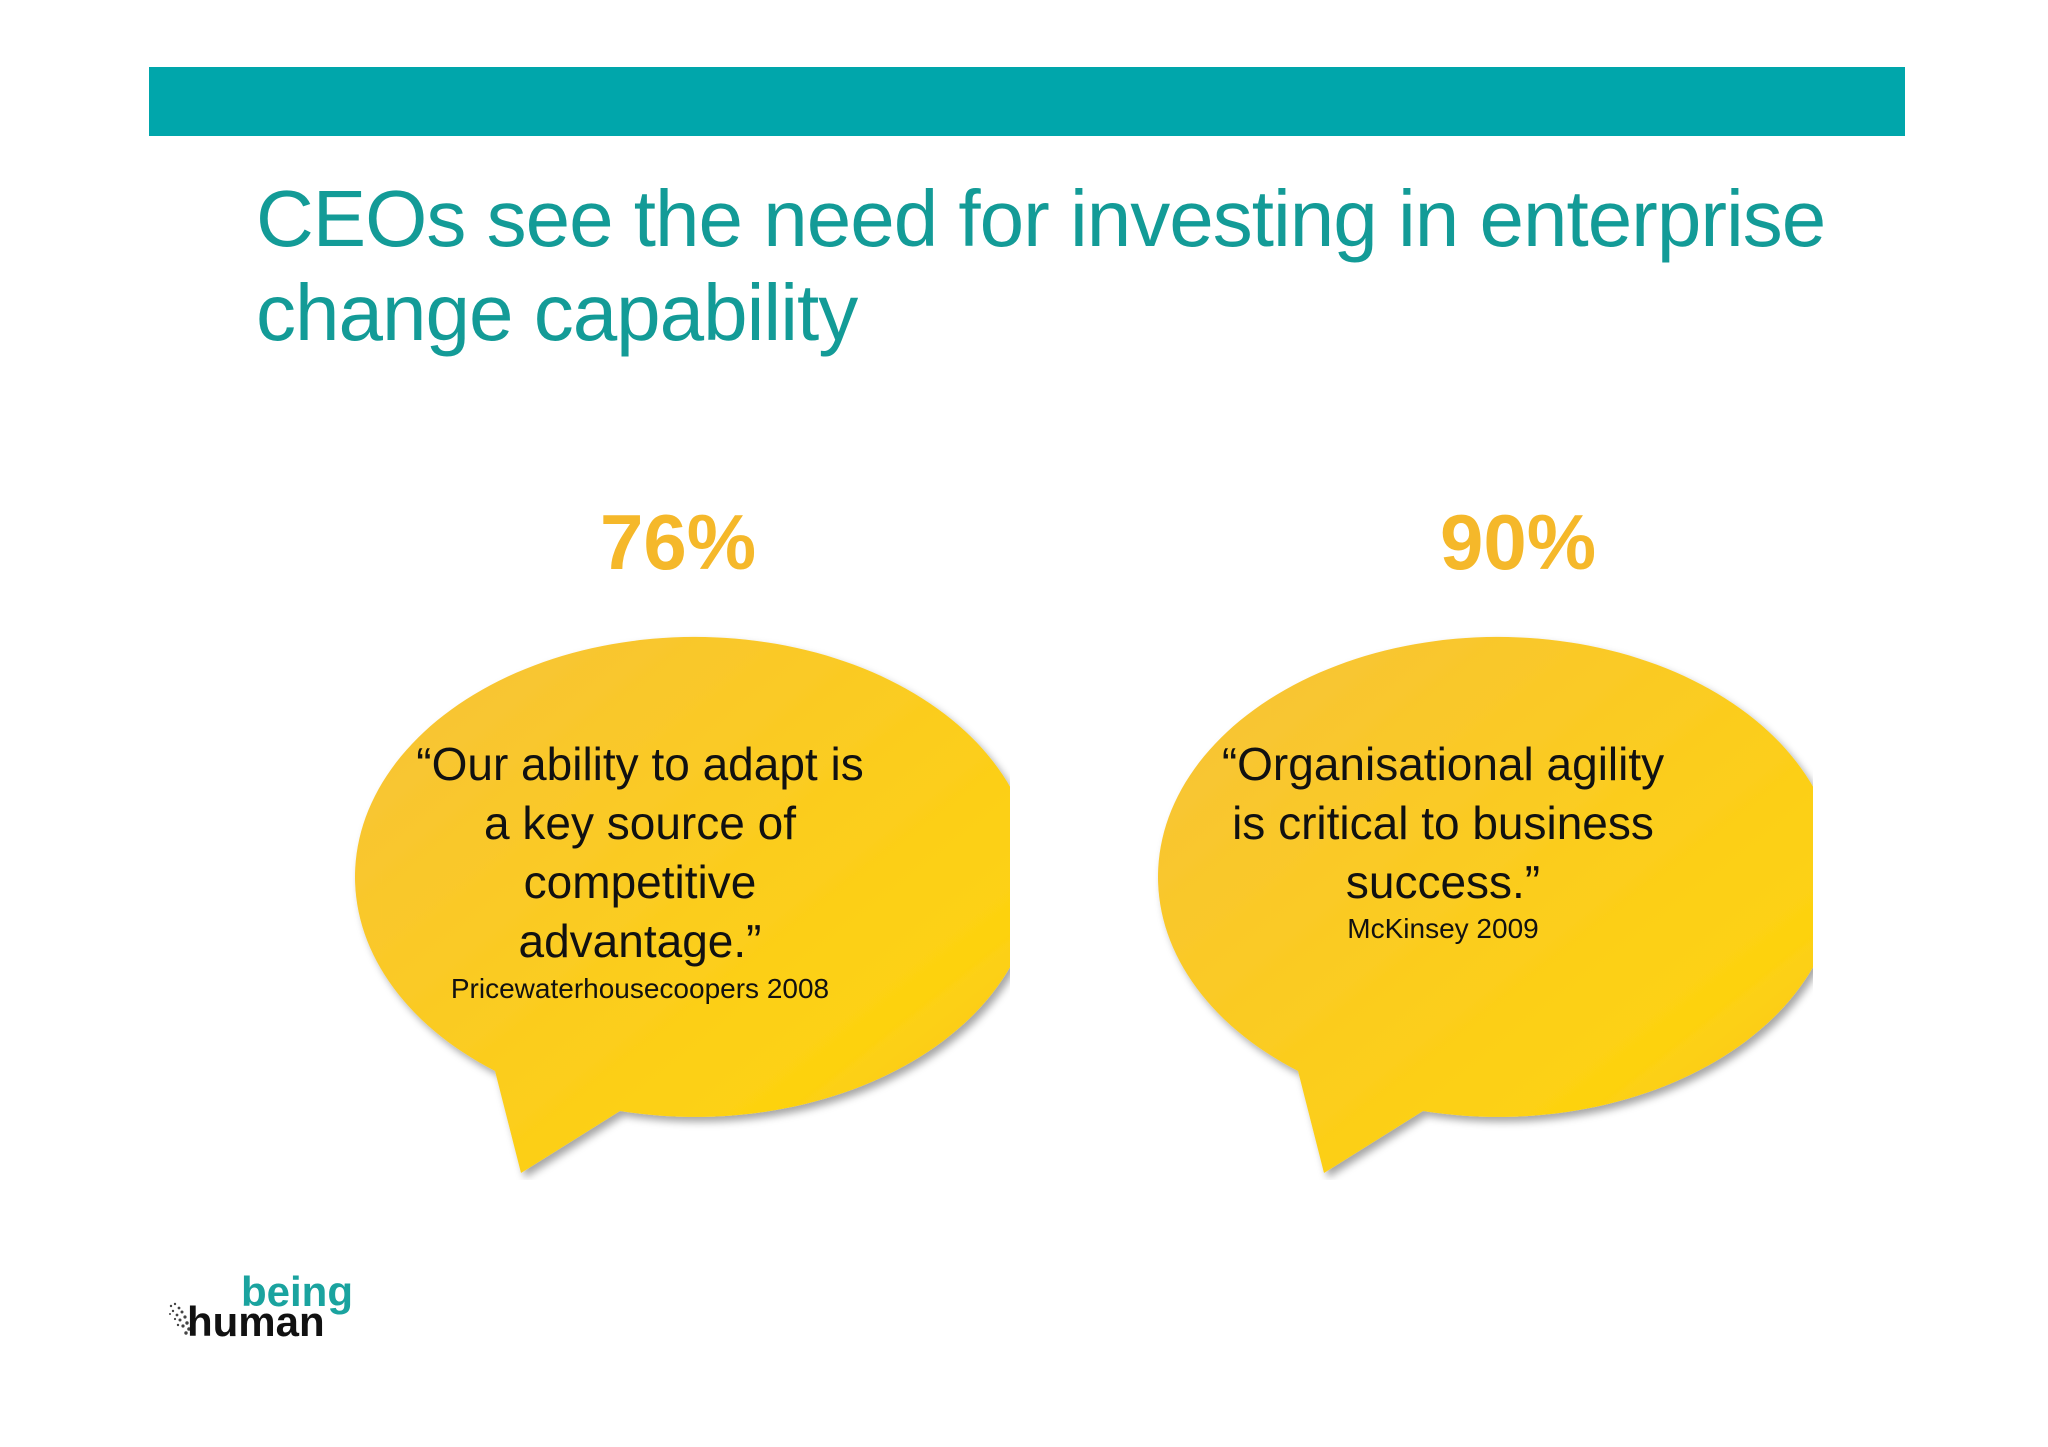  What do you see at coordinates (1443, 764) in the screenshot?
I see `quote-line: “Organisational agility` at bounding box center [1443, 764].